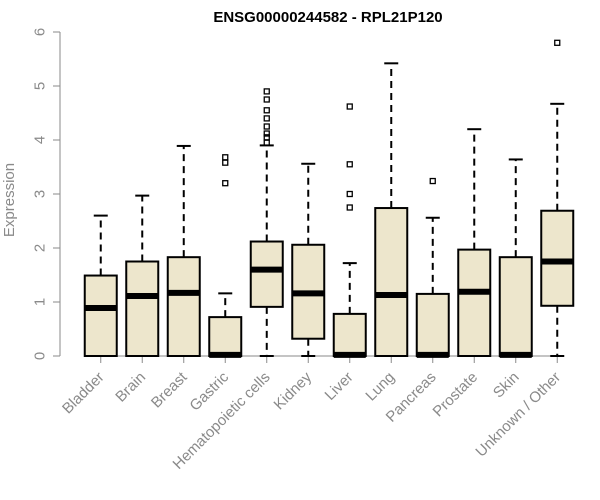  I want to click on box-gastric, so click(225, 256).